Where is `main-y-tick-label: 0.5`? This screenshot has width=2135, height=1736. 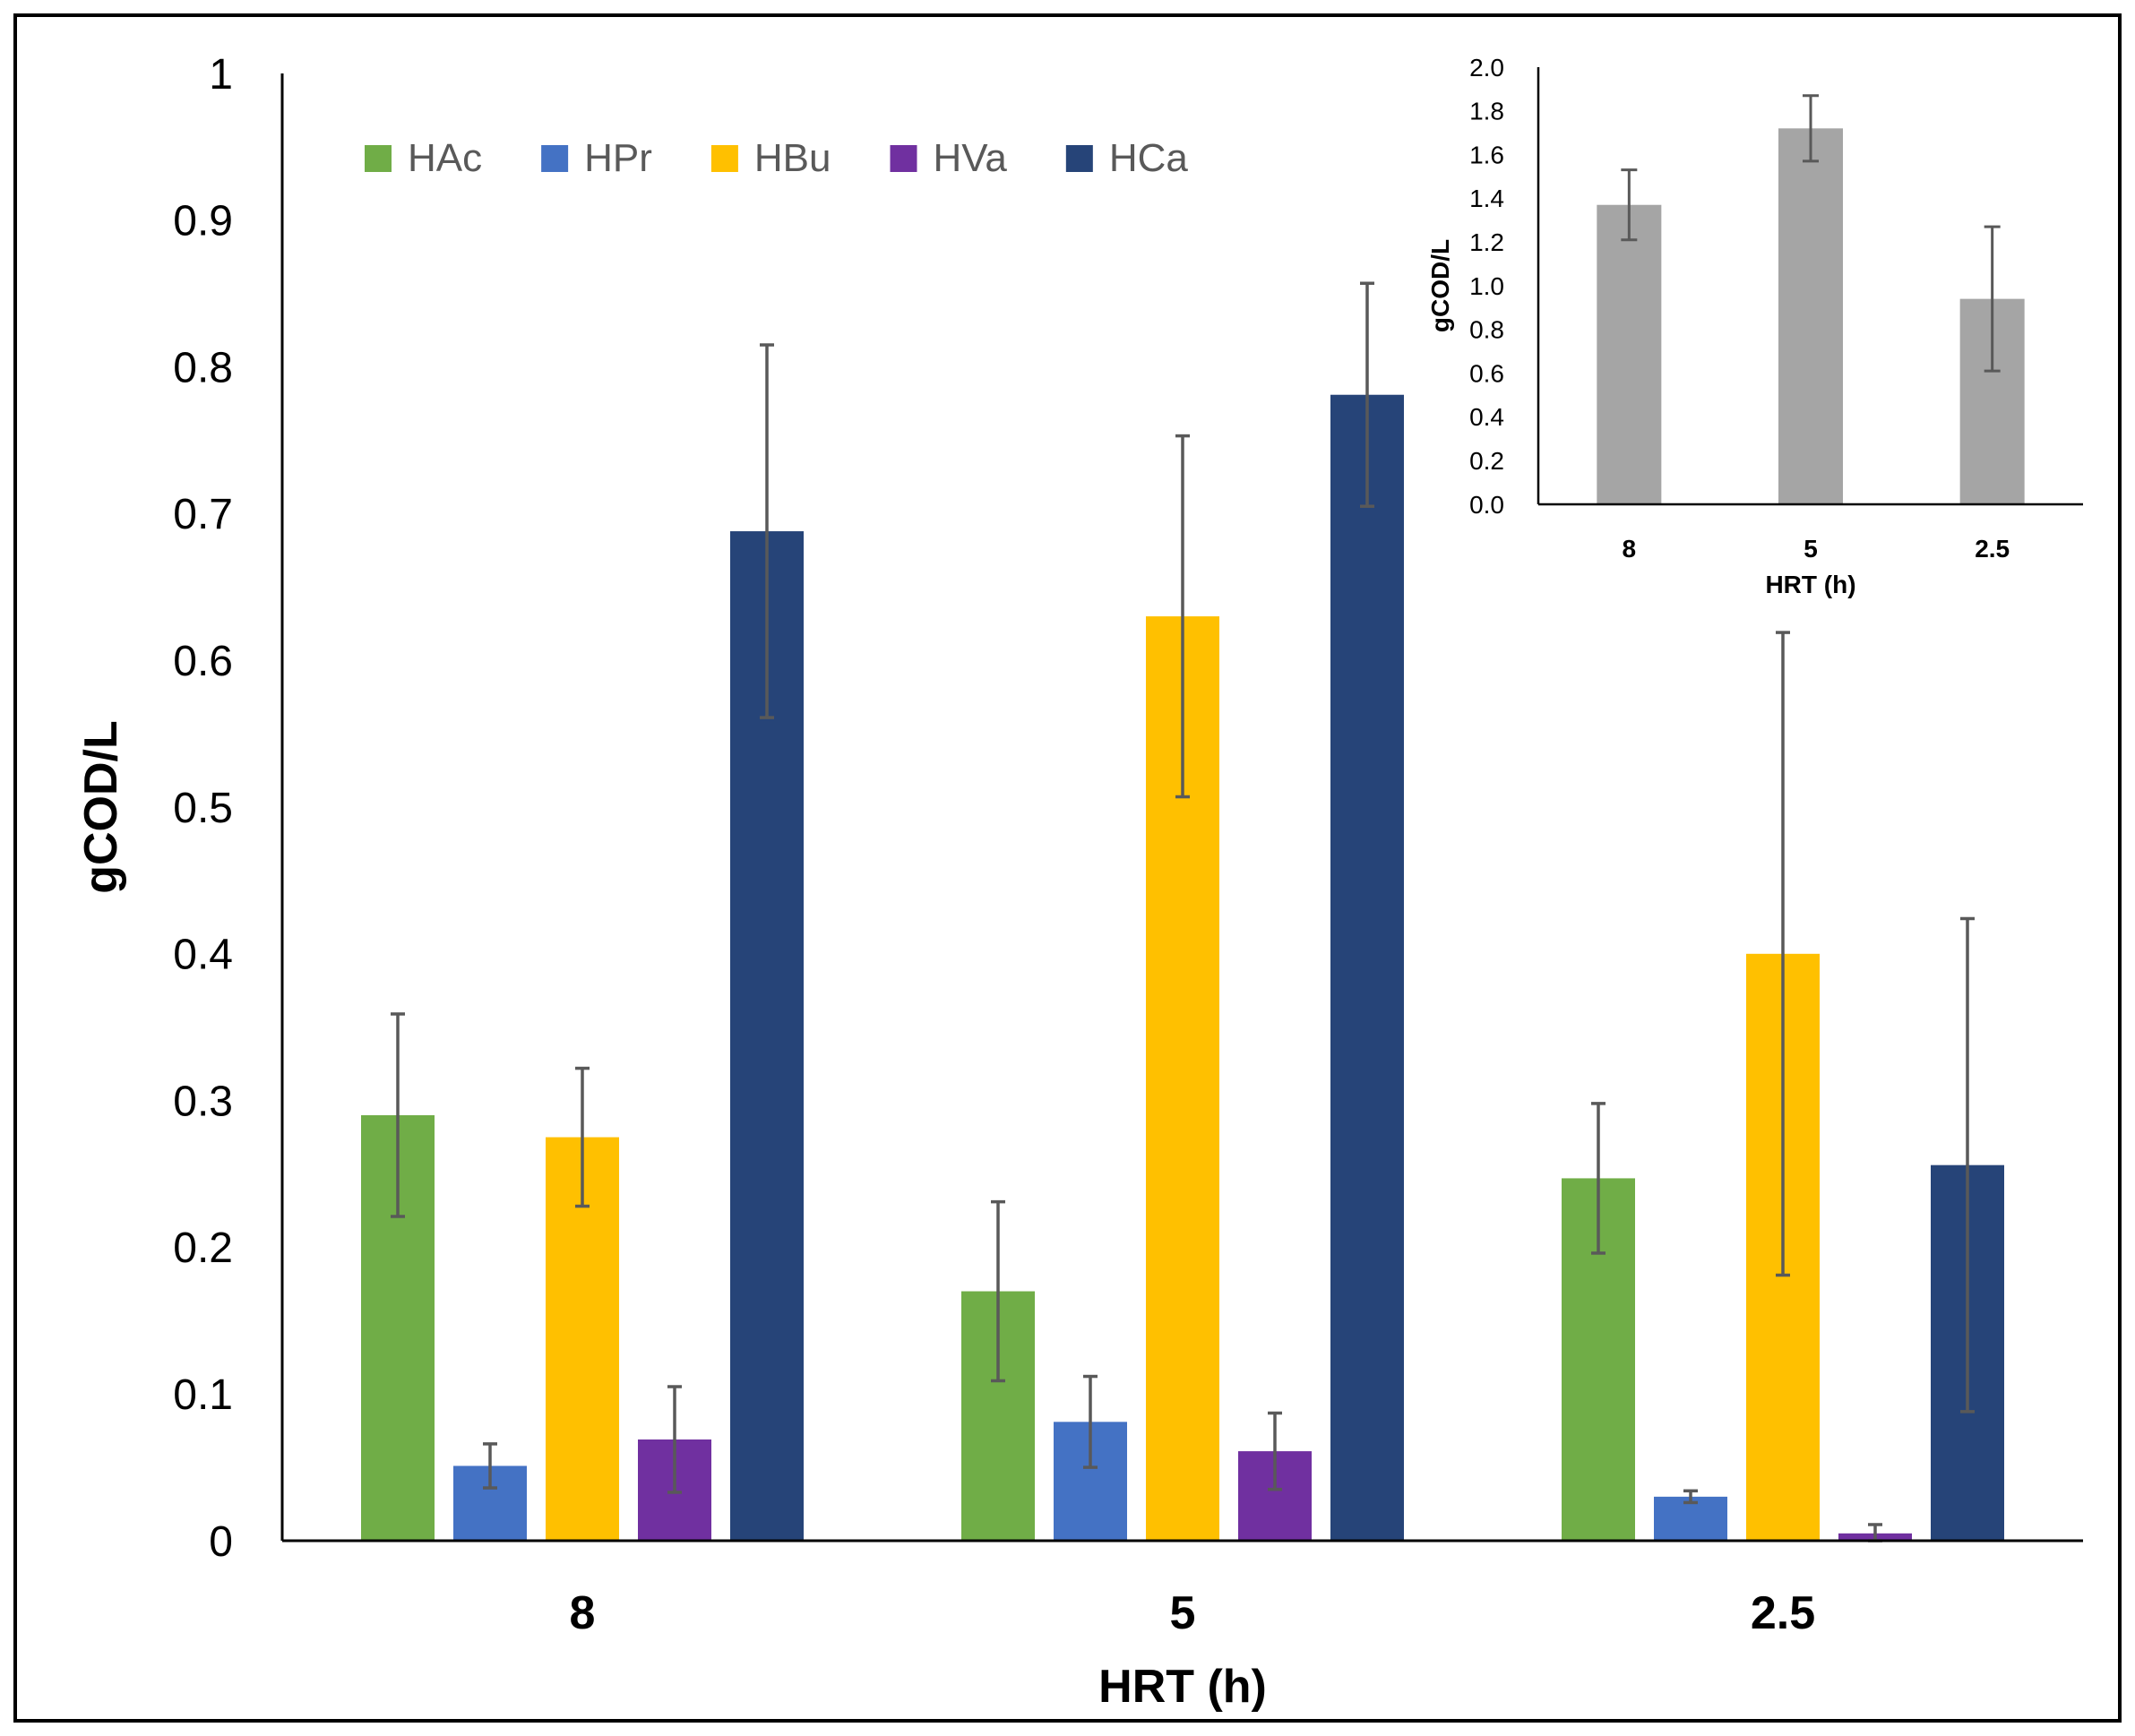
main-y-tick-label: 0.5 is located at coordinates (203, 809).